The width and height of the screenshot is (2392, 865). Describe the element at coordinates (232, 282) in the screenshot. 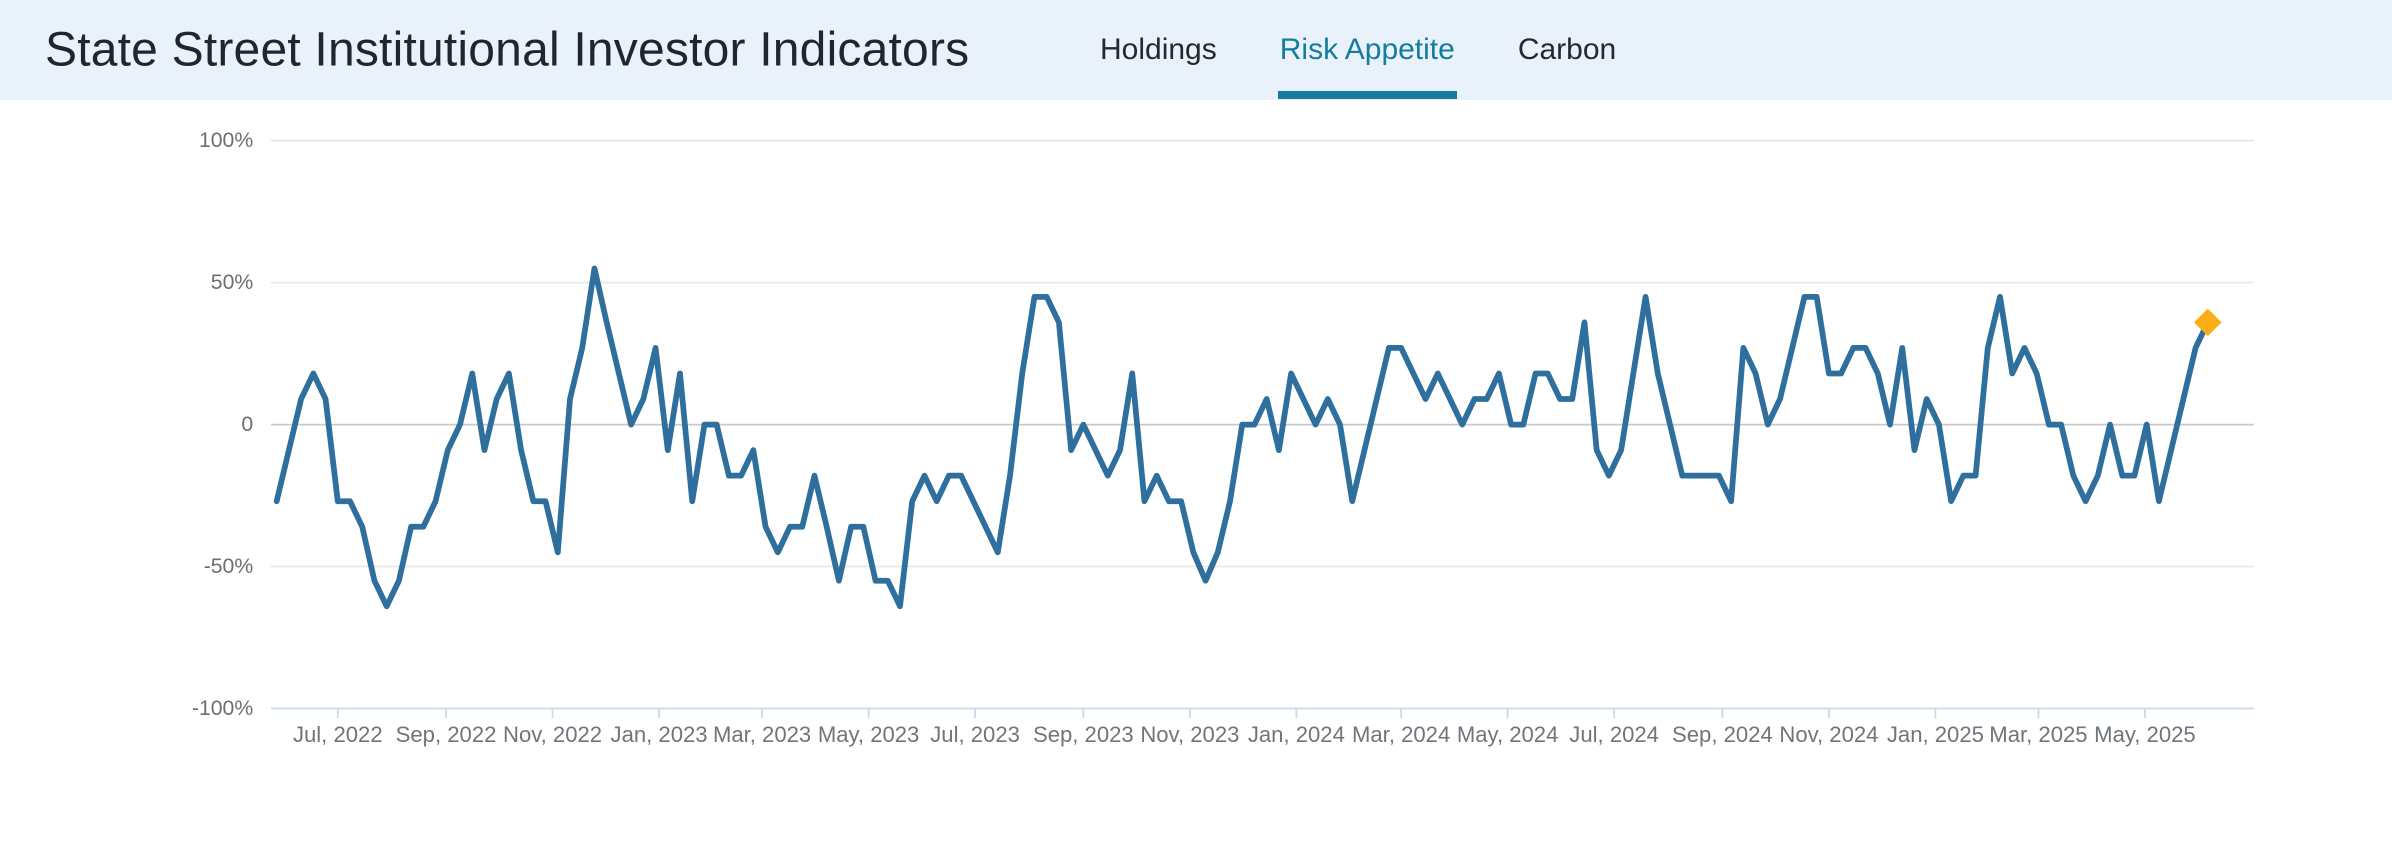

I see `y-axis-label: 50%` at that location.